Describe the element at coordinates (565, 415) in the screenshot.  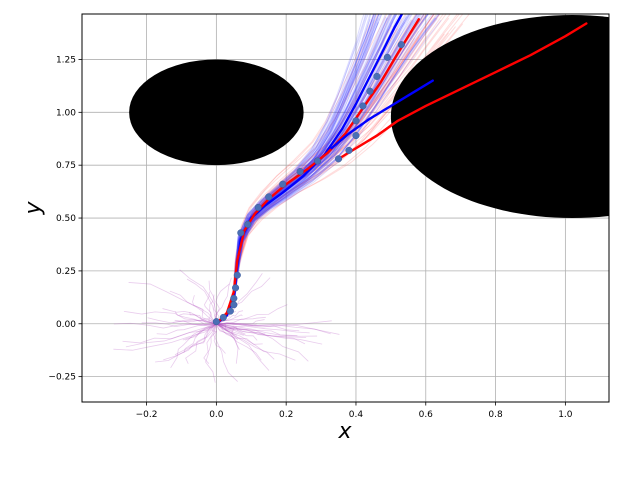
I see `x-tick-label: 1.0` at that location.